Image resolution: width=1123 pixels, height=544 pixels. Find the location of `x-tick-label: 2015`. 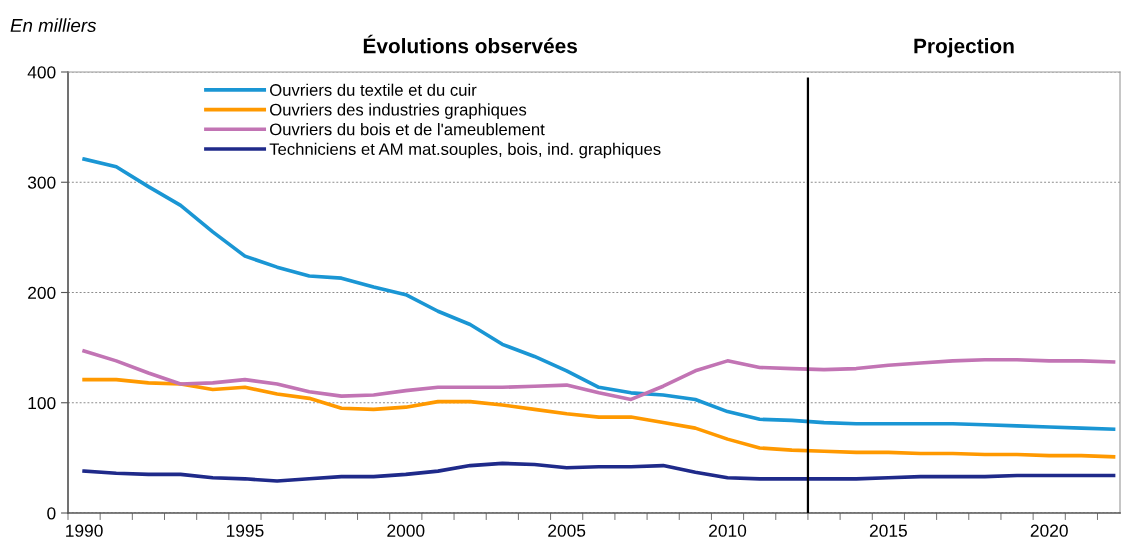

x-tick-label: 2015 is located at coordinates (888, 530).